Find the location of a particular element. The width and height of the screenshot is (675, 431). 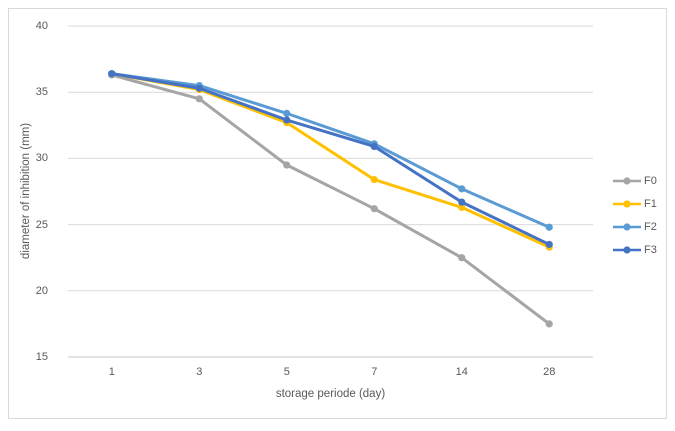

legend-marker-f3-icon is located at coordinates (627, 249).